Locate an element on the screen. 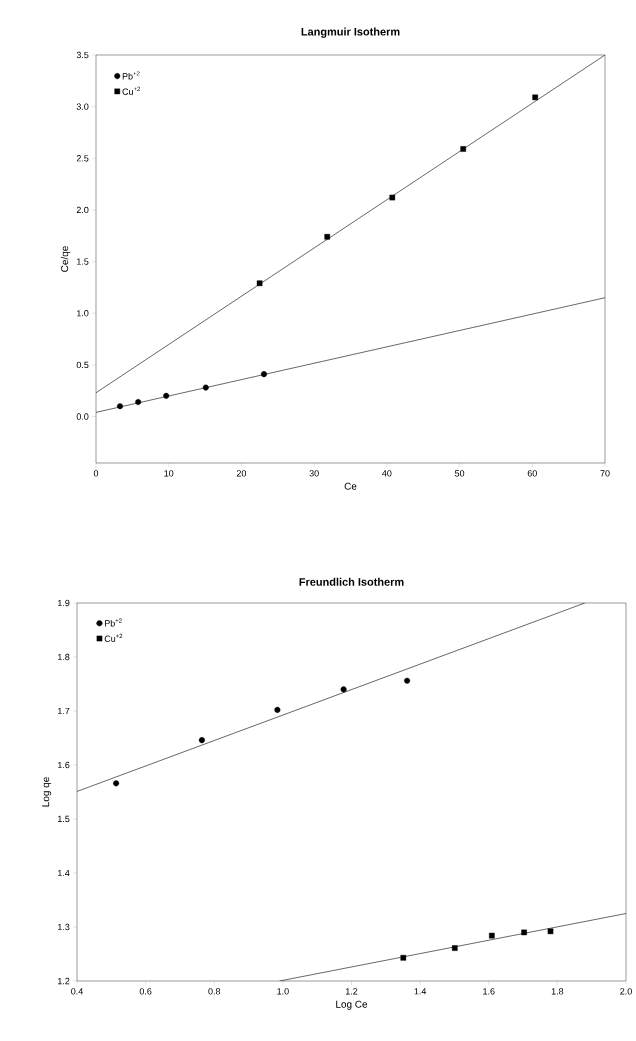  y-tick-label: 3.5 is located at coordinates (82, 55).